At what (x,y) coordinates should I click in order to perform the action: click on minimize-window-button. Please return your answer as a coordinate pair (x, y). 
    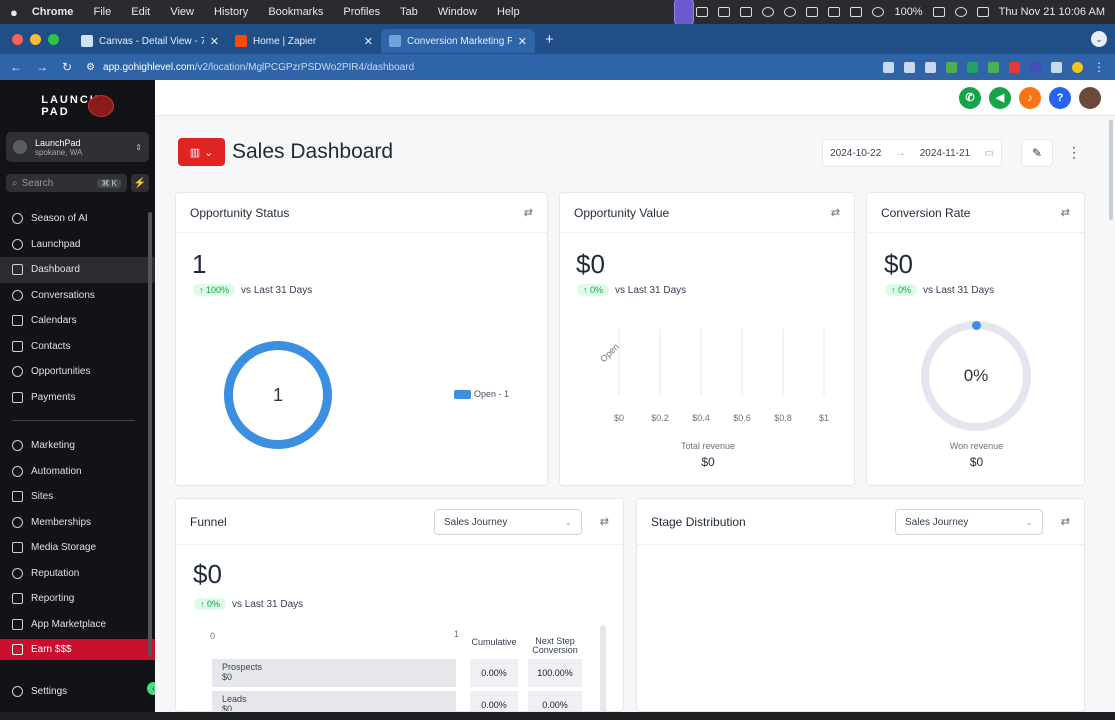
    Looking at the image, I should click on (35, 39).